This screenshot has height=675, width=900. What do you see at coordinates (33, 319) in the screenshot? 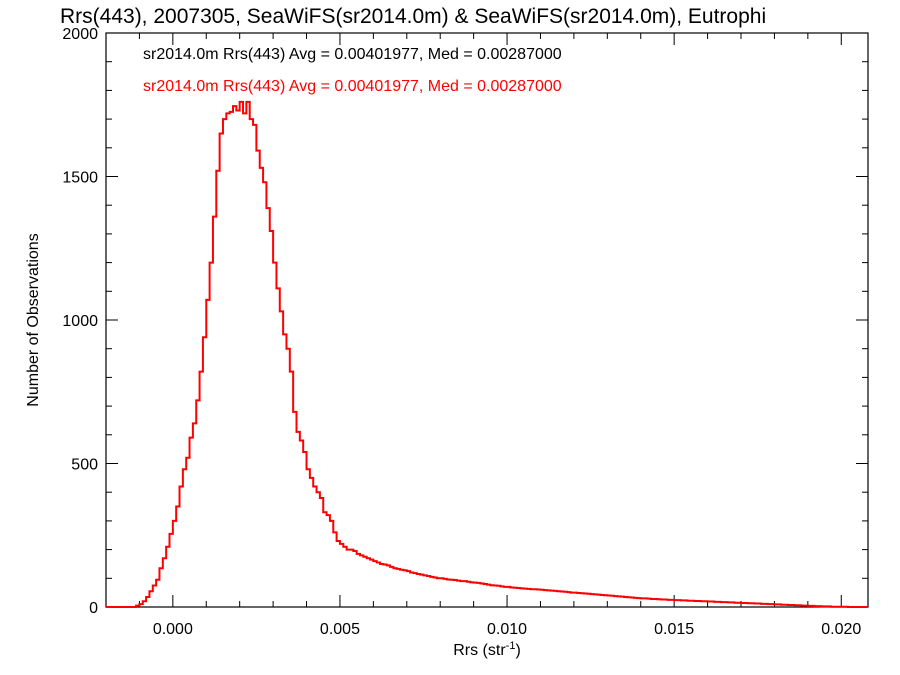
I see `y-axis-title: Number of Observations` at bounding box center [33, 319].